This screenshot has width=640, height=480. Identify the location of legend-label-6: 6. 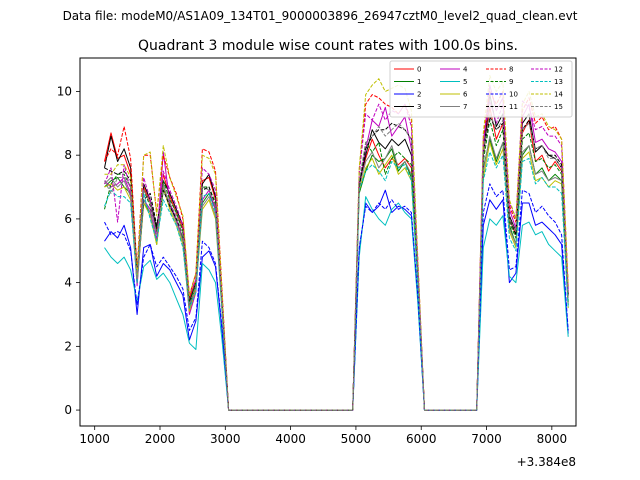
(465, 95).